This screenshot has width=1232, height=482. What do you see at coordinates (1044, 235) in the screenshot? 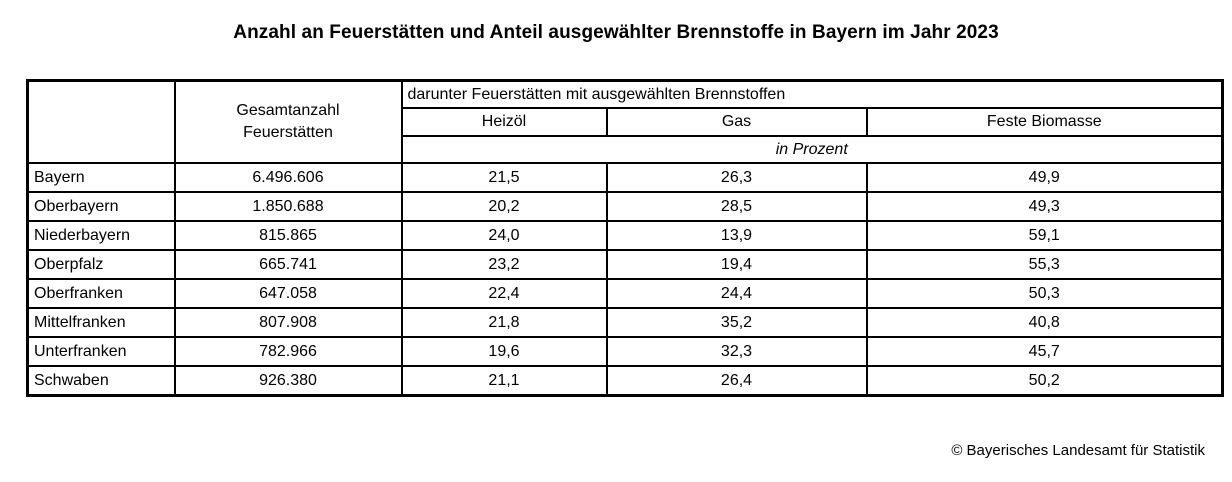
I see `biomasse-cell: 59,1` at bounding box center [1044, 235].